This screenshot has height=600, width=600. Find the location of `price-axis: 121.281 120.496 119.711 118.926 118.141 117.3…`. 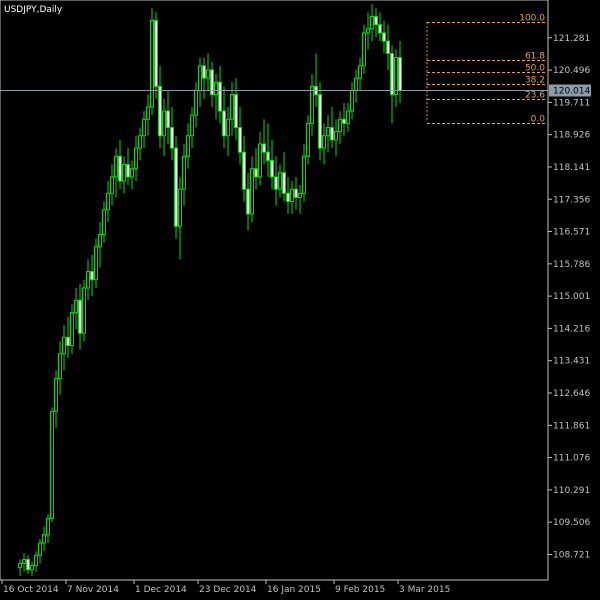

price-axis: 121.281 120.496 119.711 118.926 118.141 117.3… is located at coordinates (569, 297).